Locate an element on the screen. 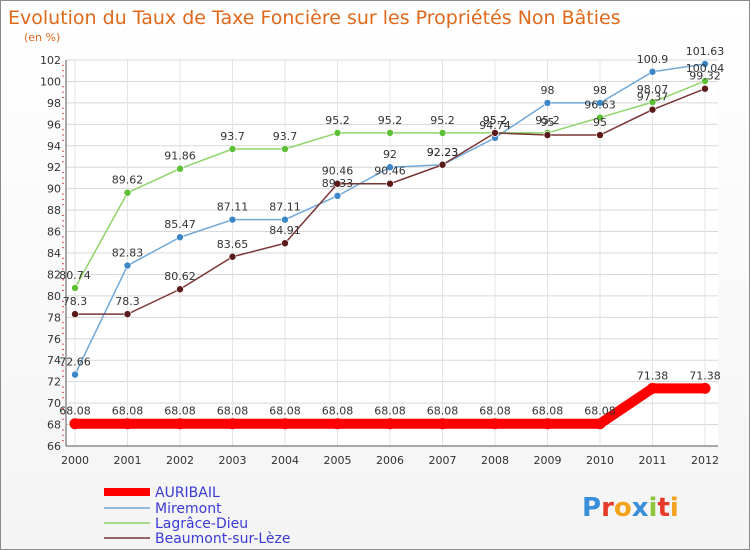 This screenshot has width=750, height=550. logo-letter: x is located at coordinates (640, 508).